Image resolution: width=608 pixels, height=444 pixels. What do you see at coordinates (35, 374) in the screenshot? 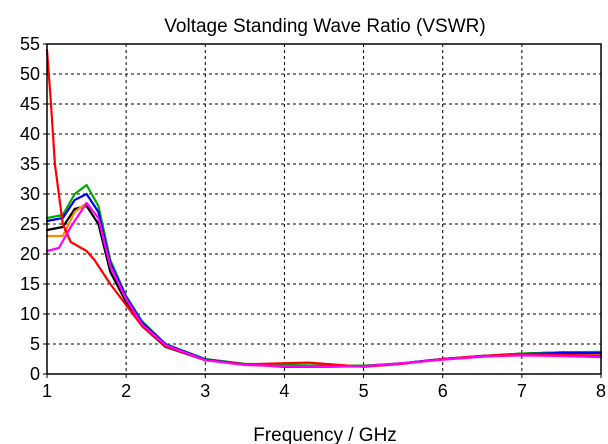
I see `y-tick-label: 0` at bounding box center [35, 374].